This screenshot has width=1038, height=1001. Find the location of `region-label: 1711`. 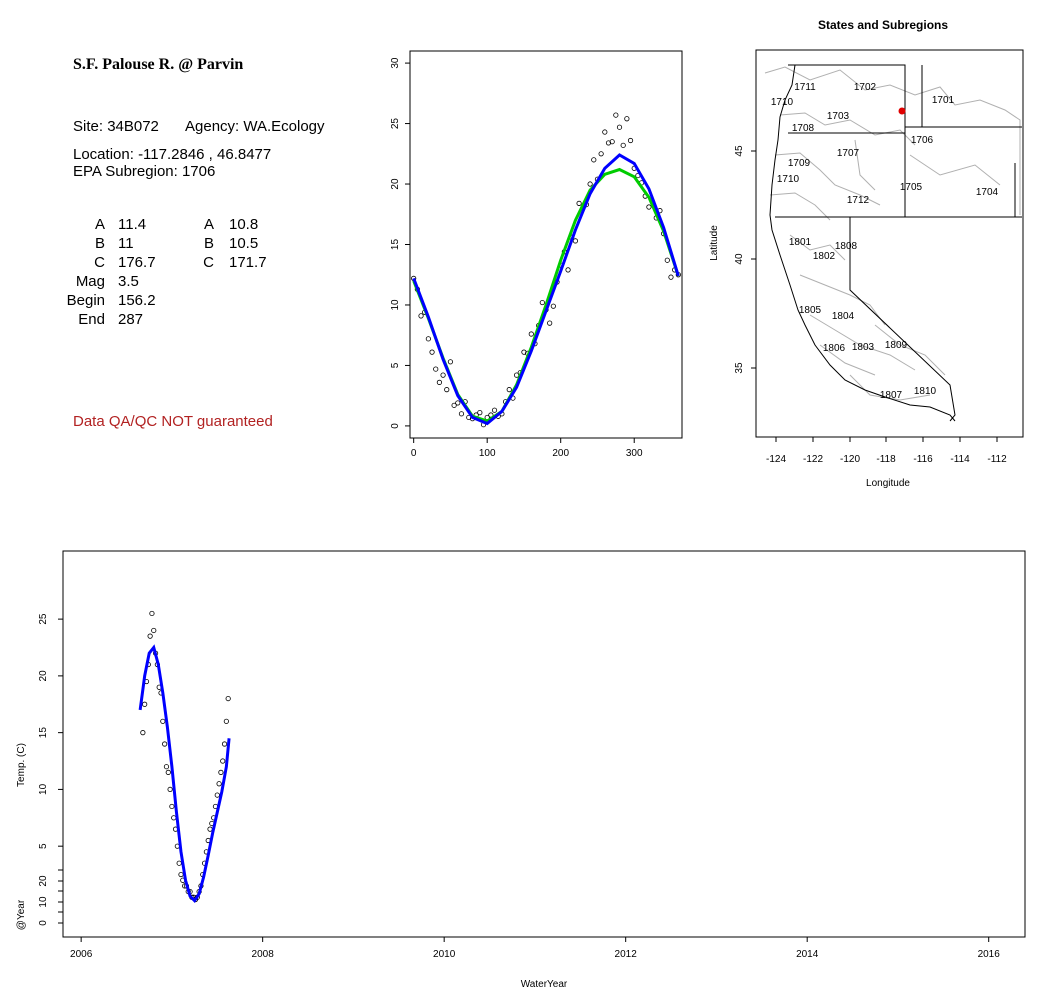

region-label: 1711 is located at coordinates (805, 87).